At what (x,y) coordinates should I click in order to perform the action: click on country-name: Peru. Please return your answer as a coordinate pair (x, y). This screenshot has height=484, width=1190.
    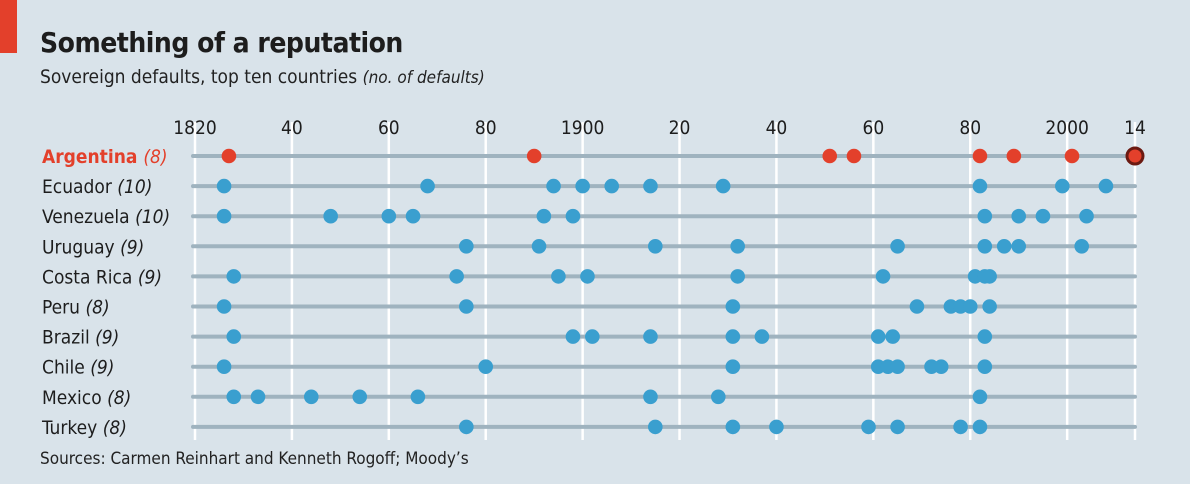
    Looking at the image, I should click on (63, 308).